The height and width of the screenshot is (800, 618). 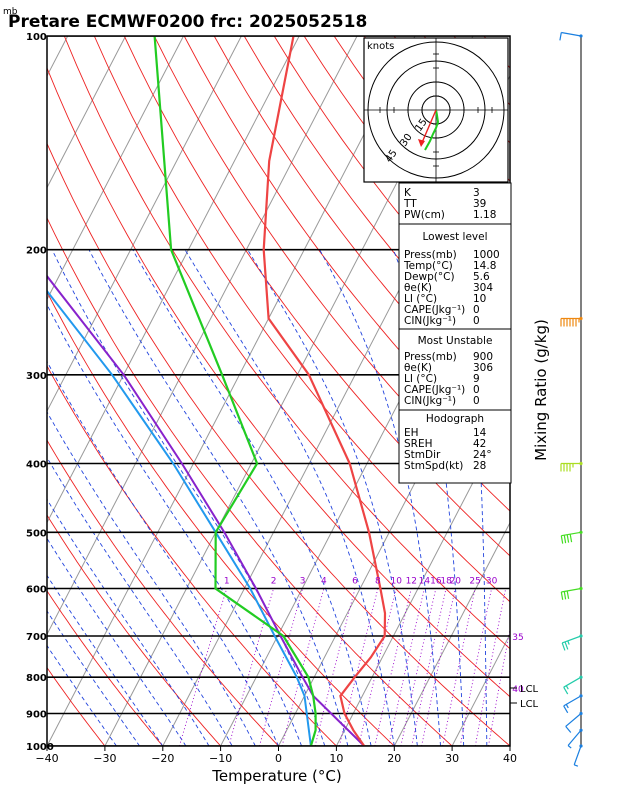 I want to click on hodograph-unit-label: knots, so click(x=380, y=46).